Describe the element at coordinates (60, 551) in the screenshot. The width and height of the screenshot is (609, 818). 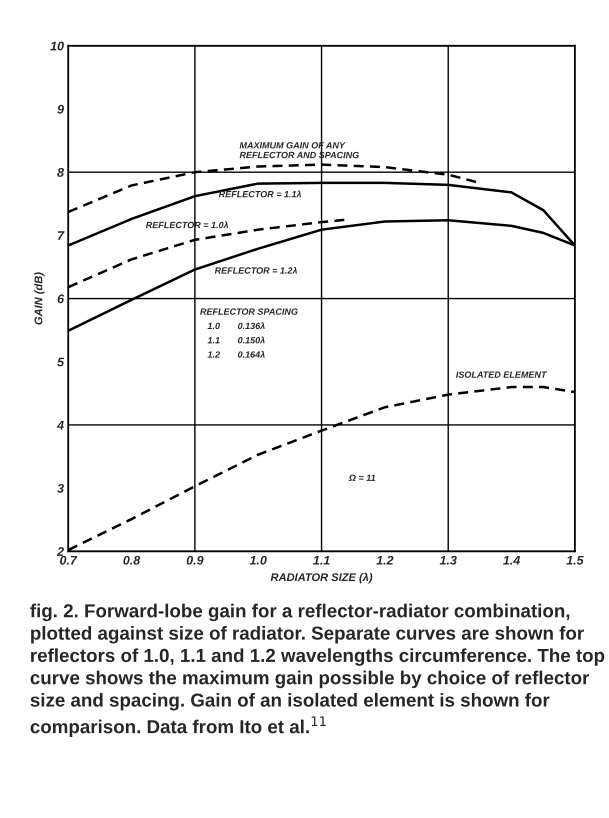
I see `y-tick-label: 2` at that location.